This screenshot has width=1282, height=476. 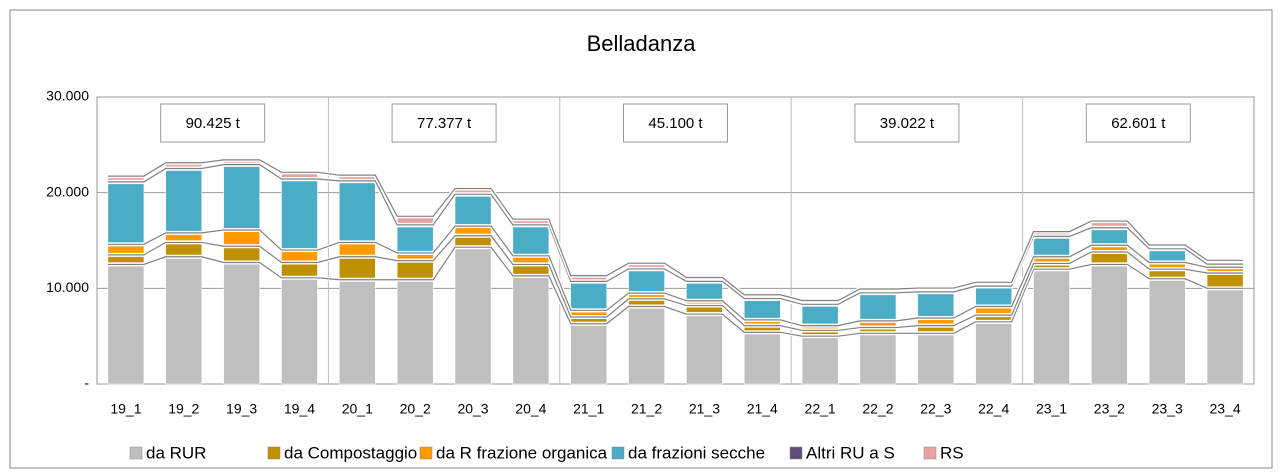 I want to click on x-tick-label: 20_3, so click(x=472, y=409).